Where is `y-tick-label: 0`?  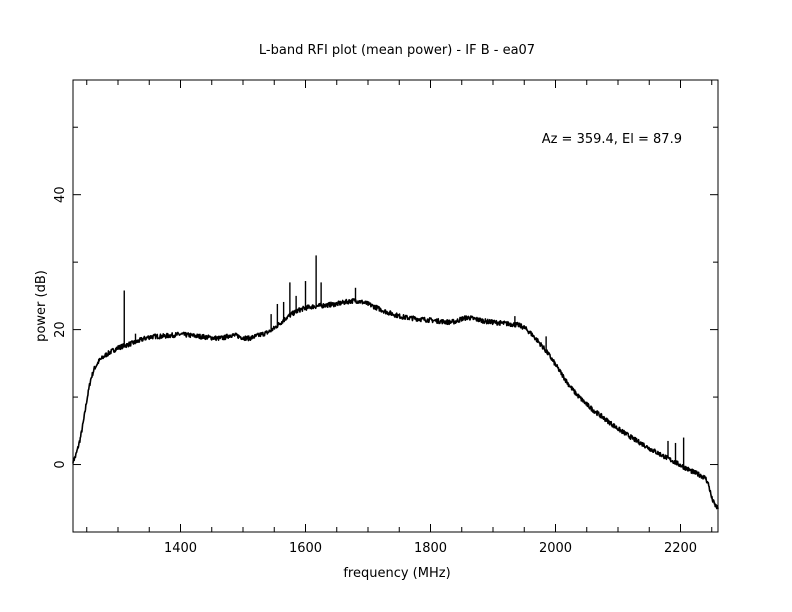
y-tick-label: 0 is located at coordinates (60, 464).